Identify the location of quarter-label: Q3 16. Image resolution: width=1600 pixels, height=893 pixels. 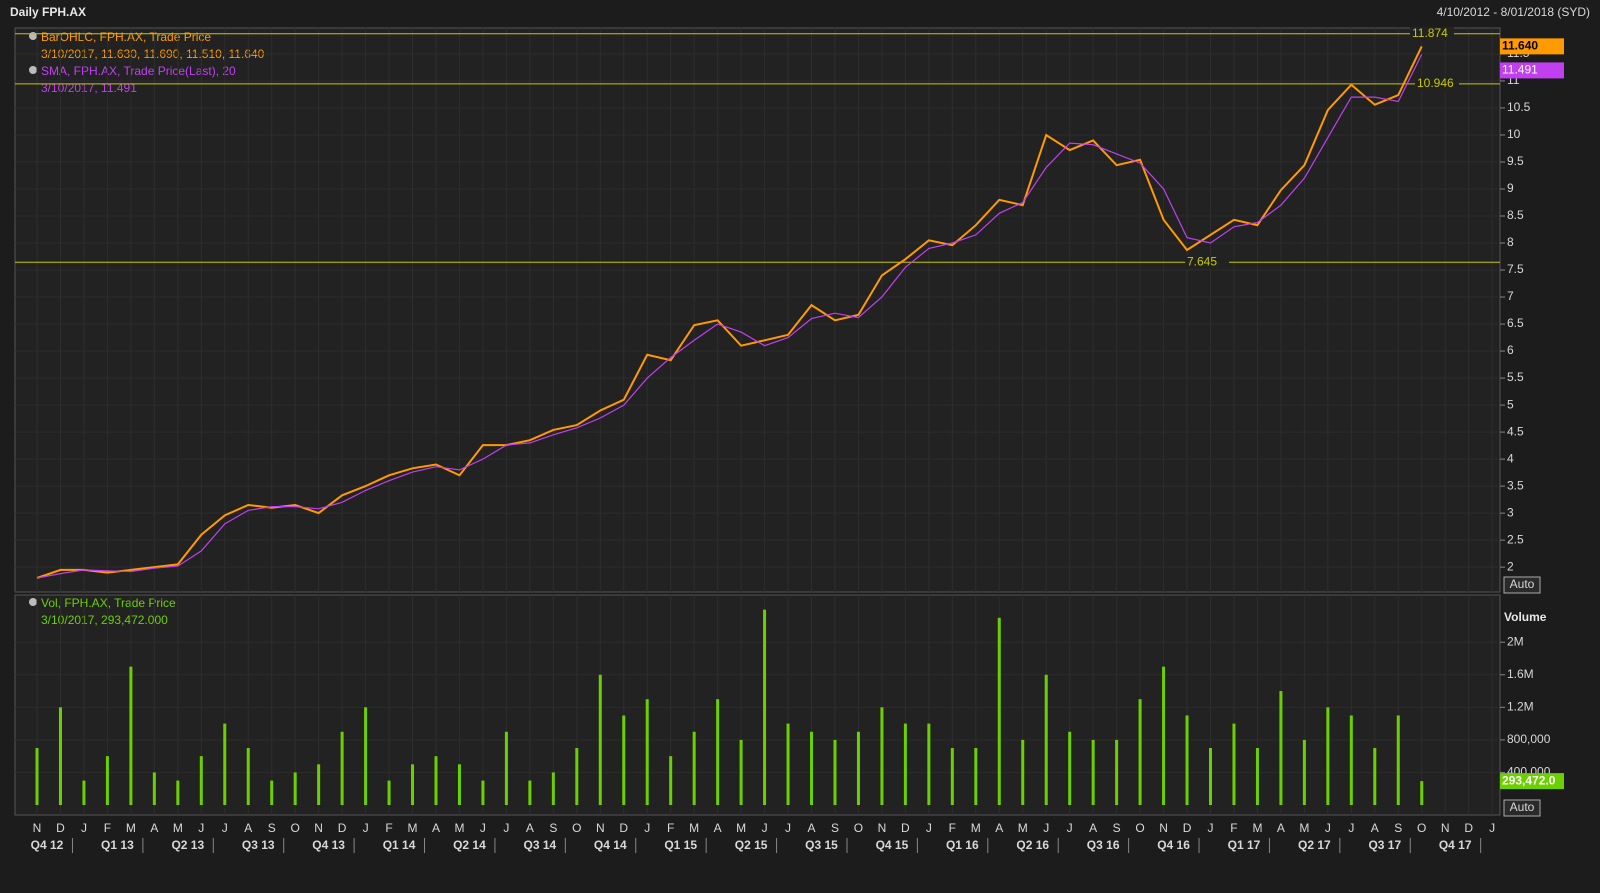
(1103, 845).